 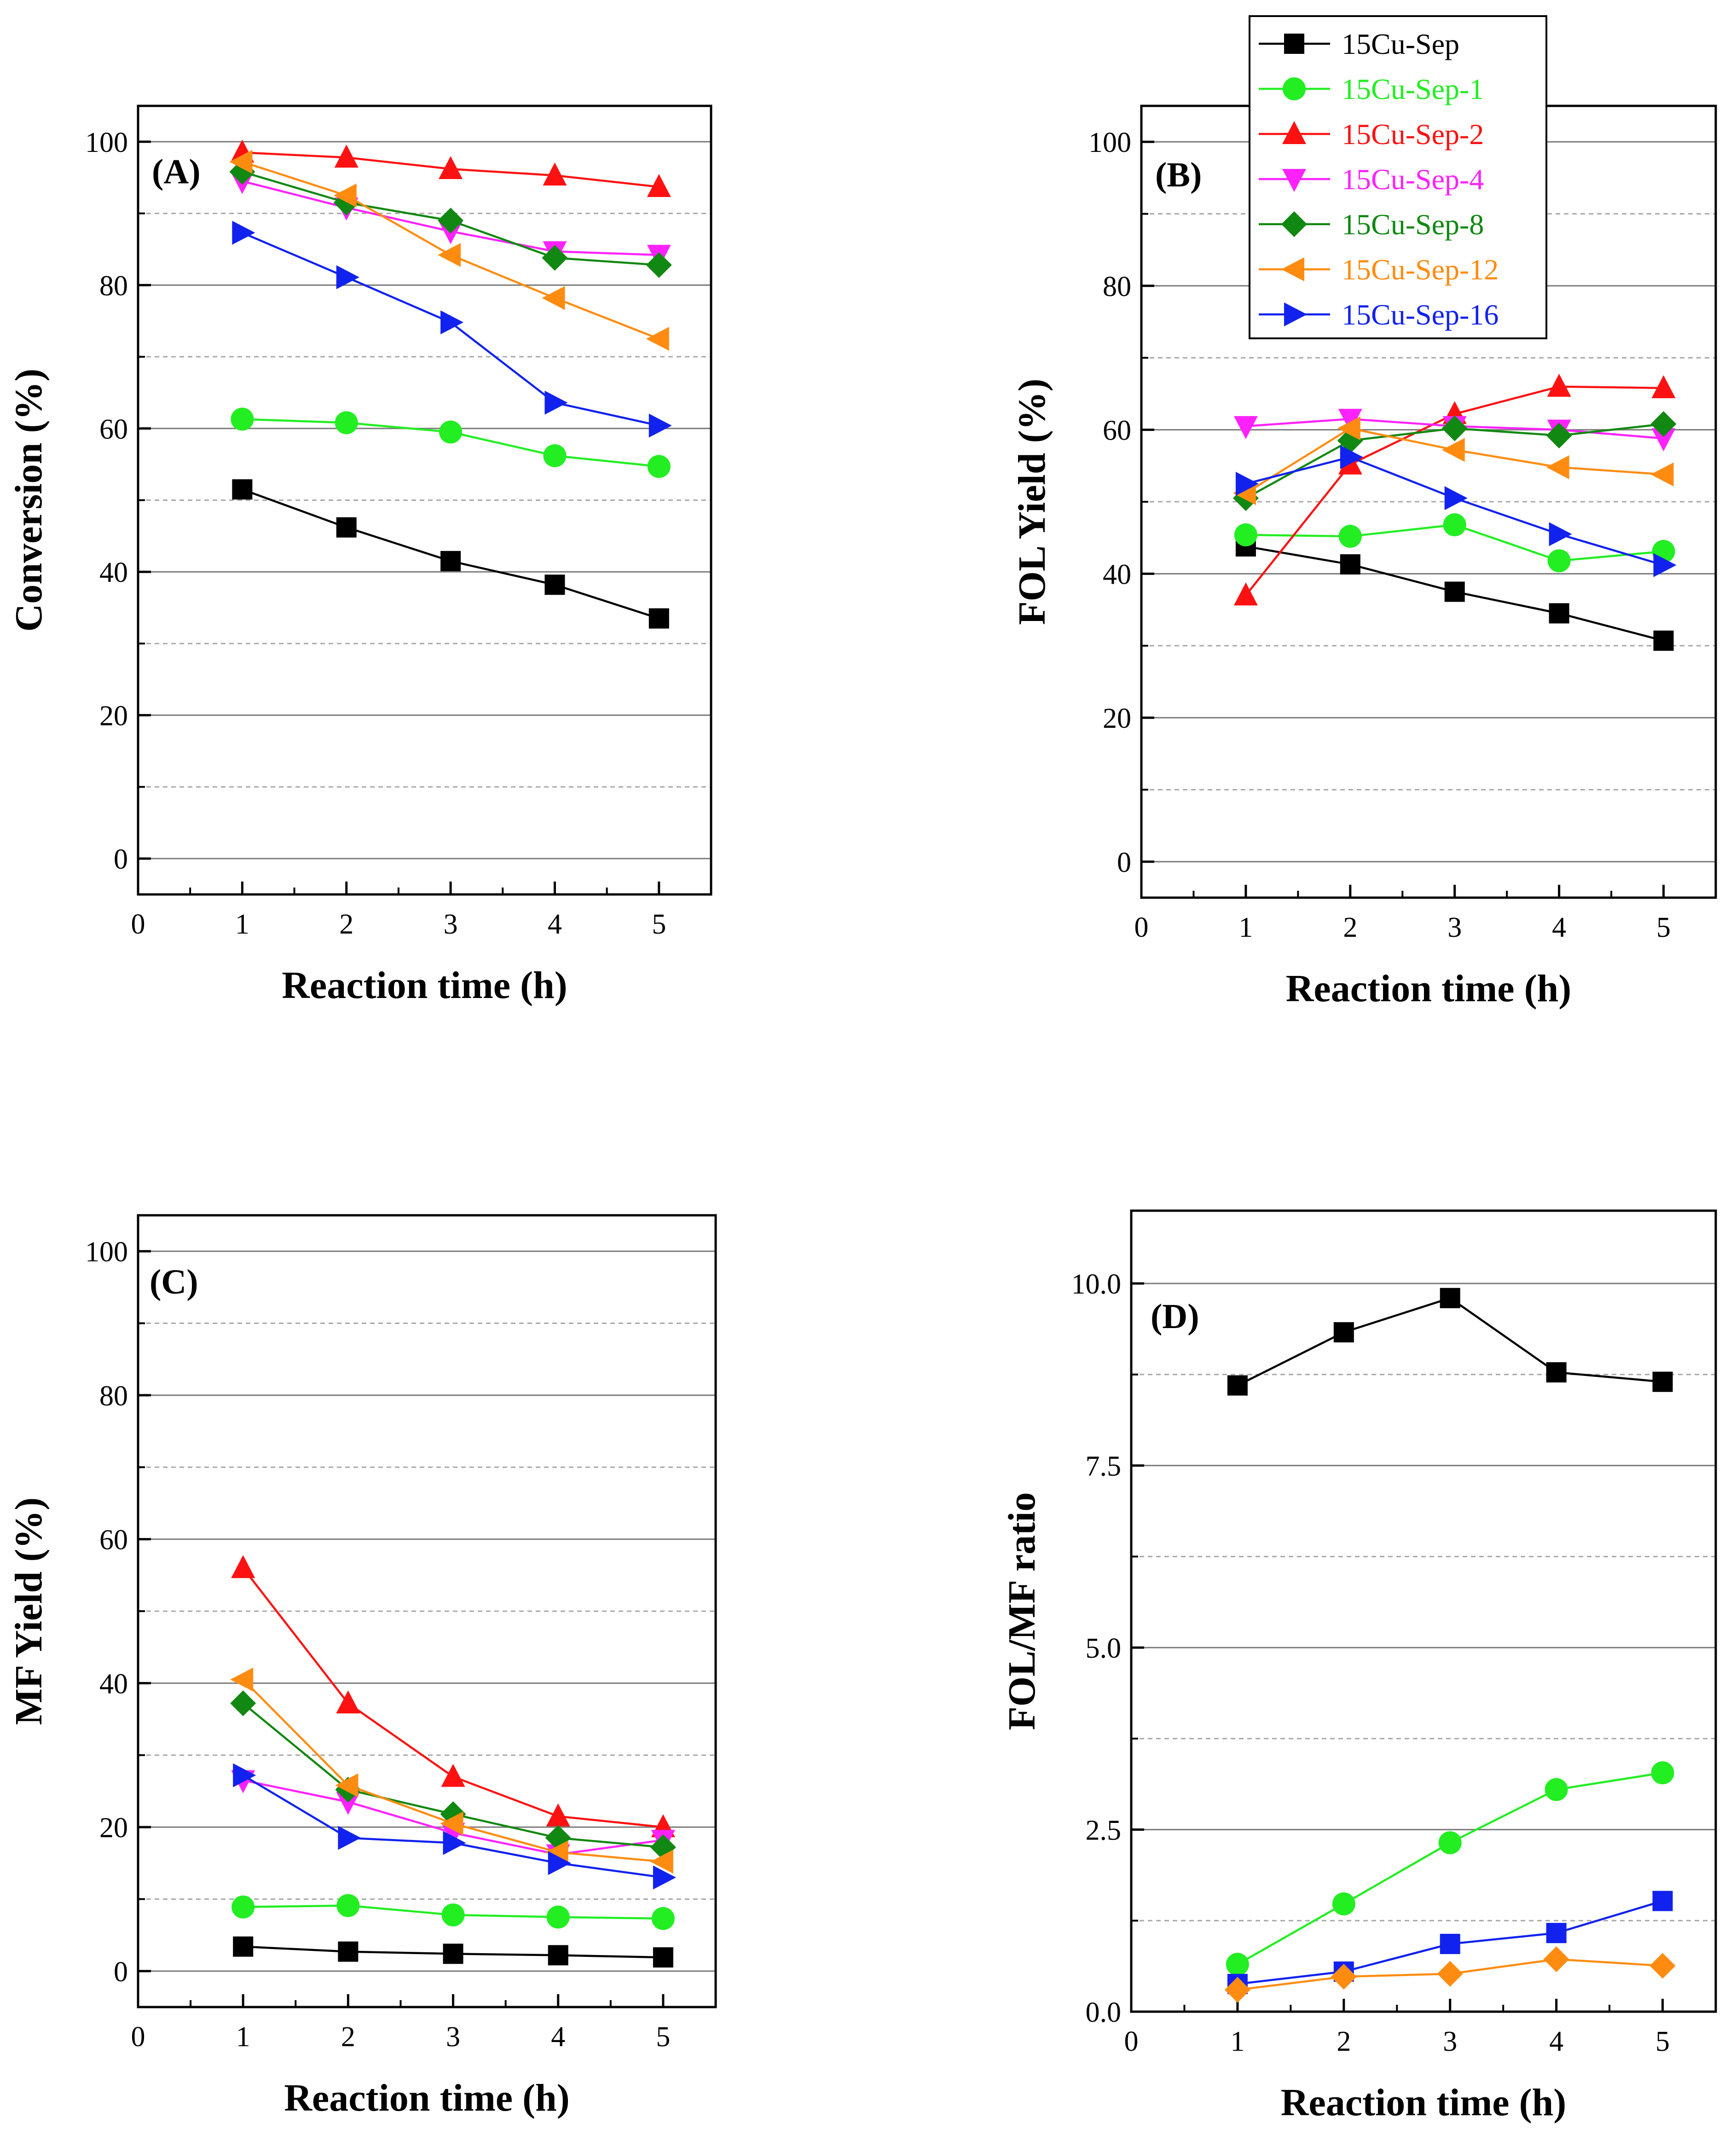 What do you see at coordinates (1423, 1611) in the screenshot?
I see `plot-frame` at bounding box center [1423, 1611].